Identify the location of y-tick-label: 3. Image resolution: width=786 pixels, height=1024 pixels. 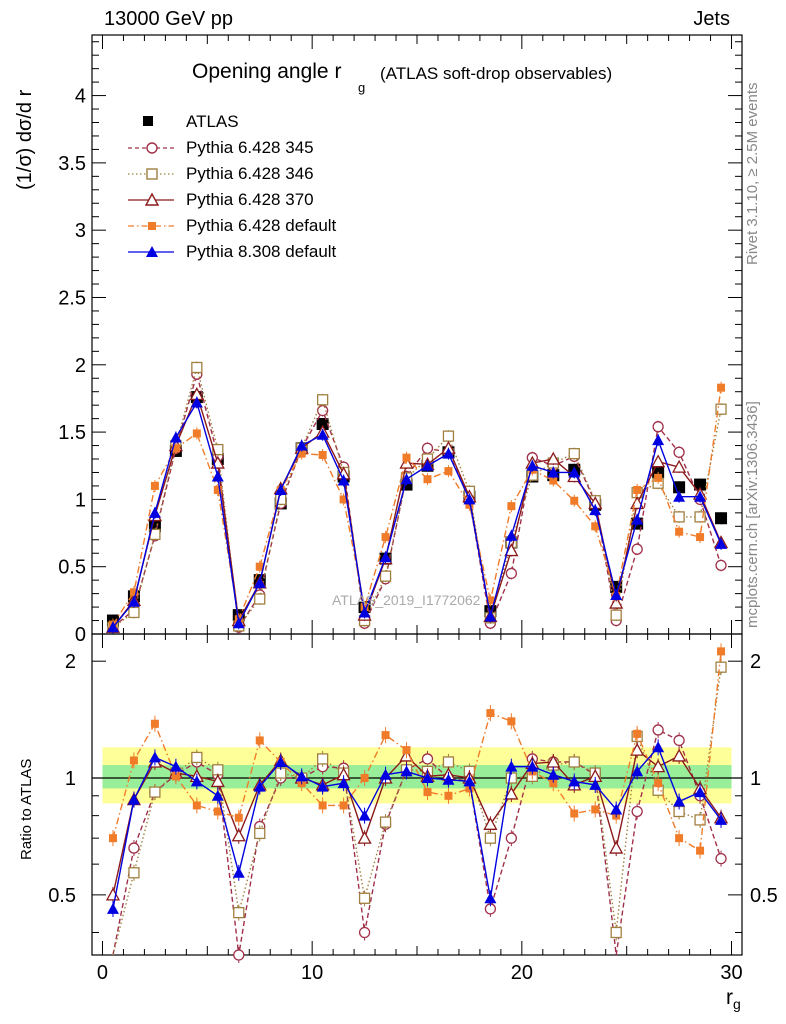
(80, 231).